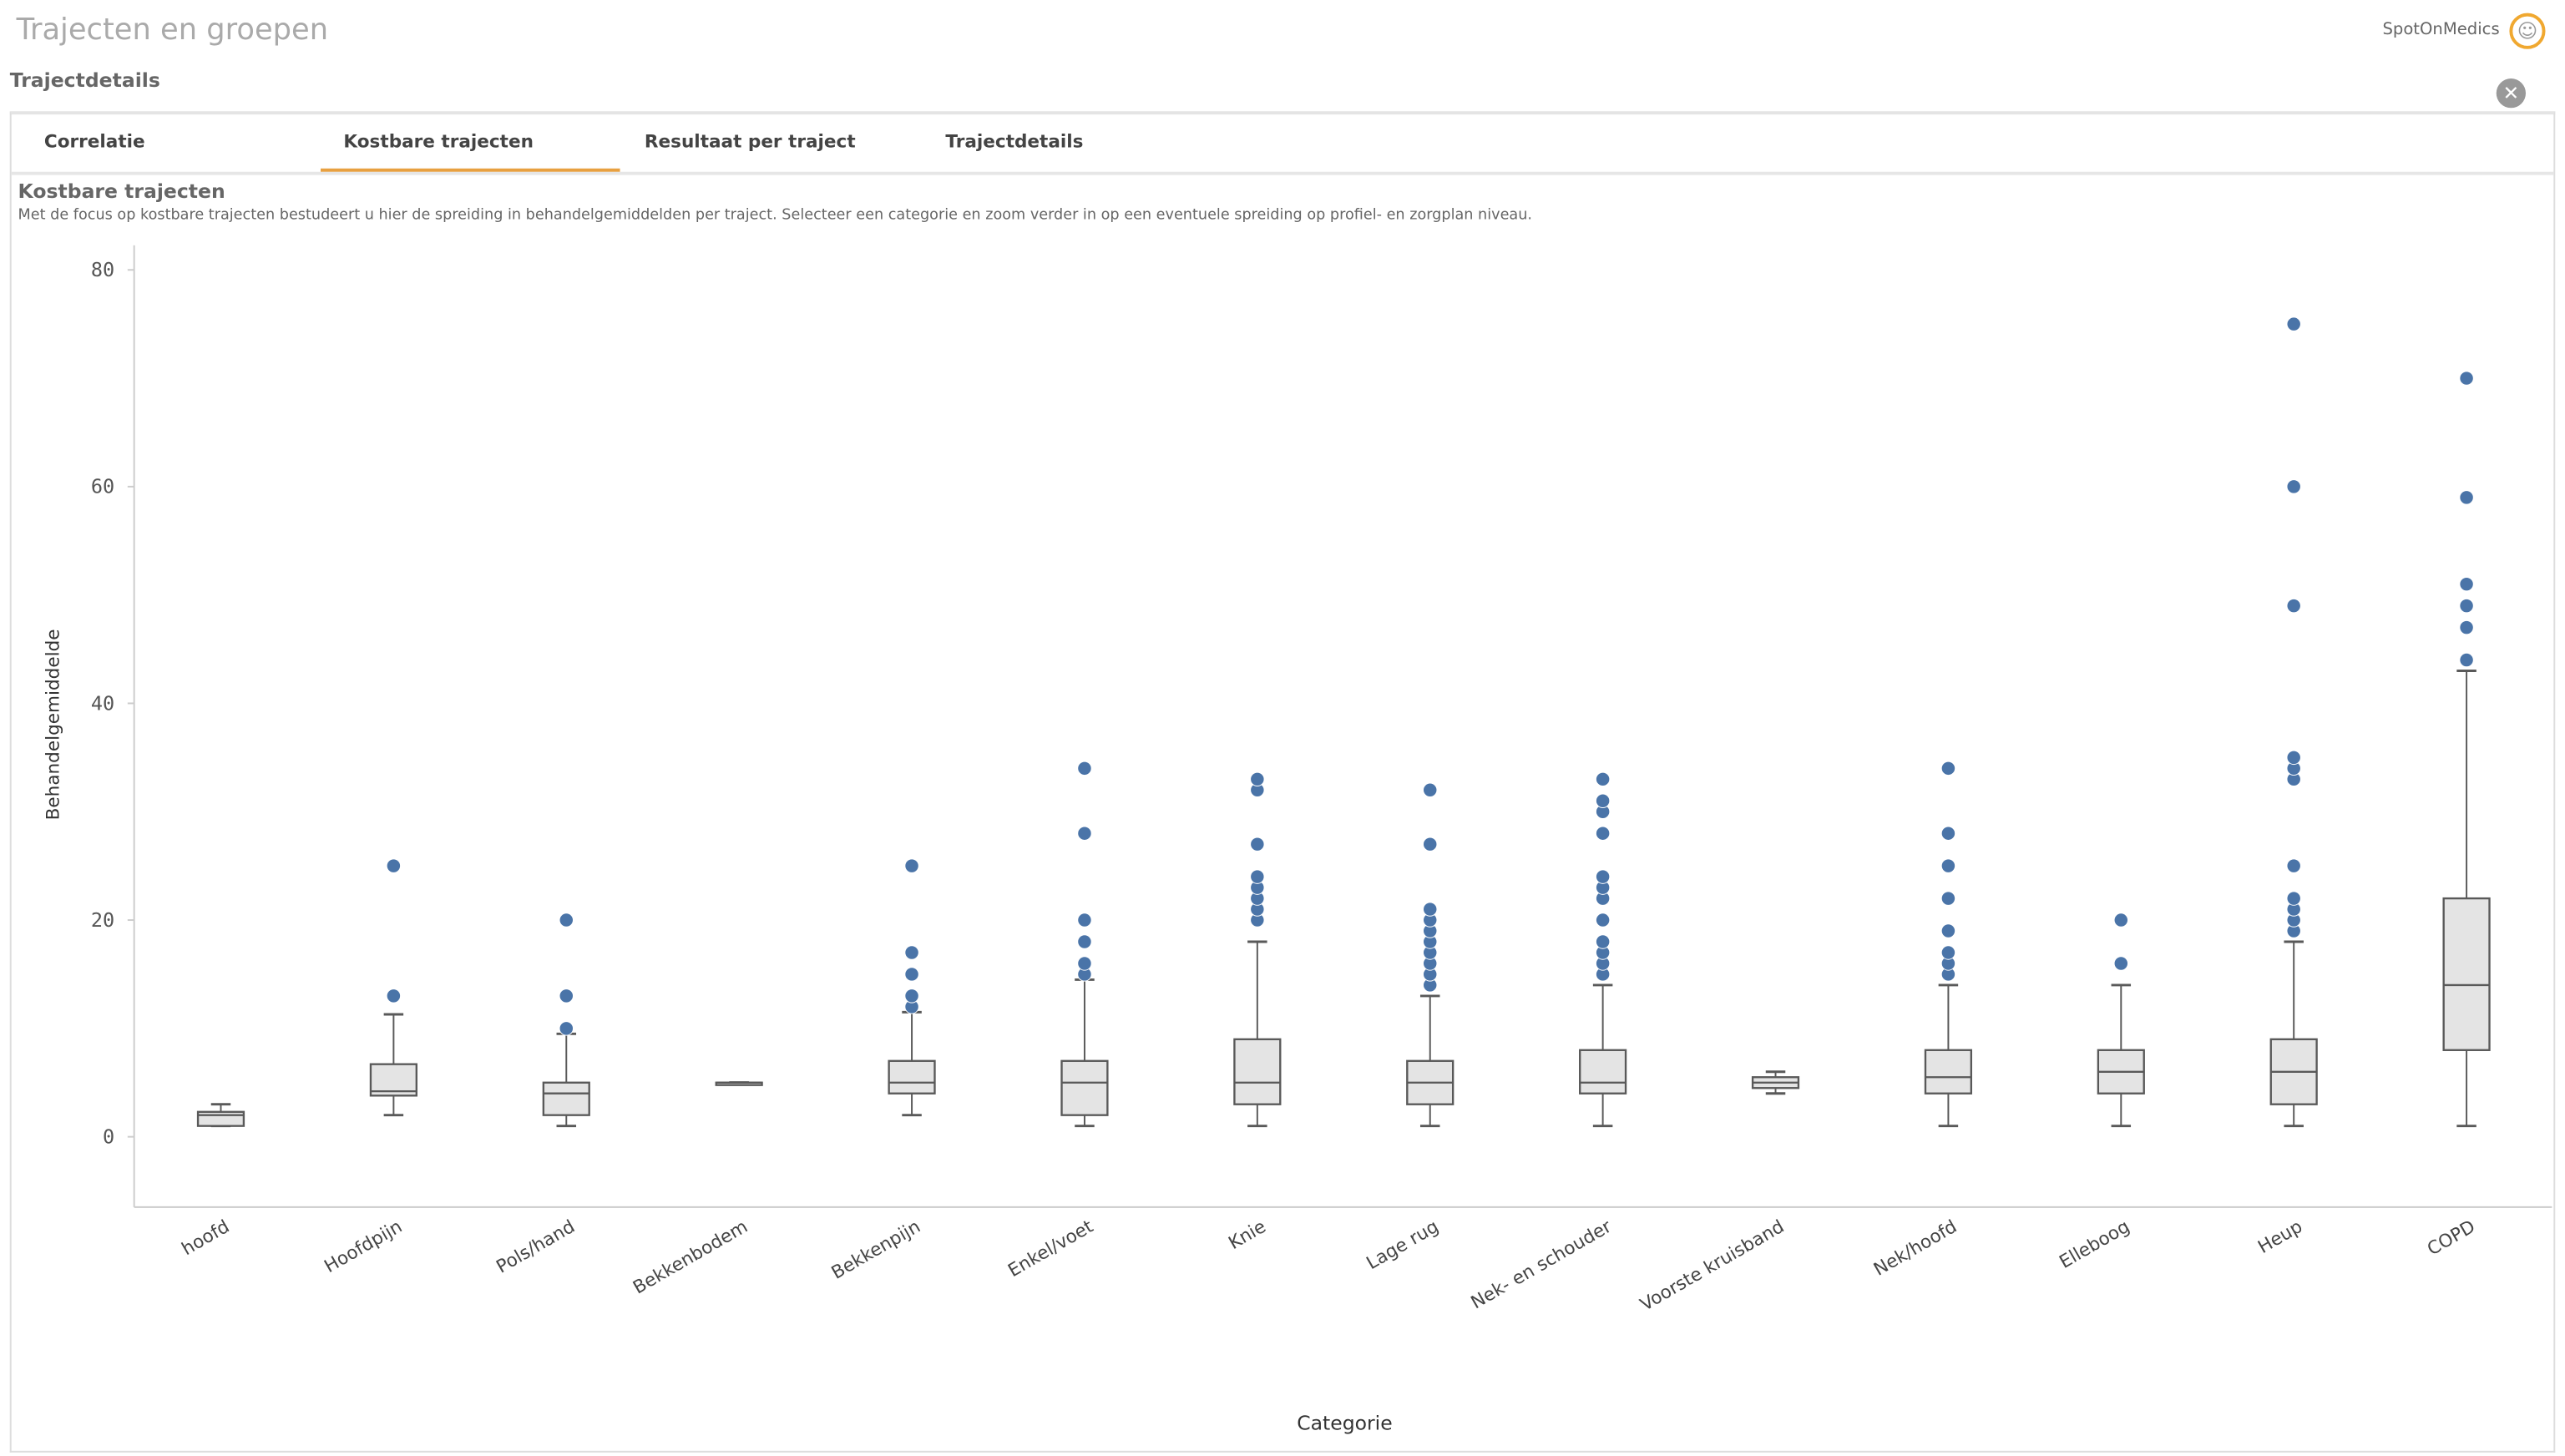 The height and width of the screenshot is (1456, 2565). What do you see at coordinates (1915, 1248) in the screenshot?
I see `x-tick-label: Nek/hoofd` at bounding box center [1915, 1248].